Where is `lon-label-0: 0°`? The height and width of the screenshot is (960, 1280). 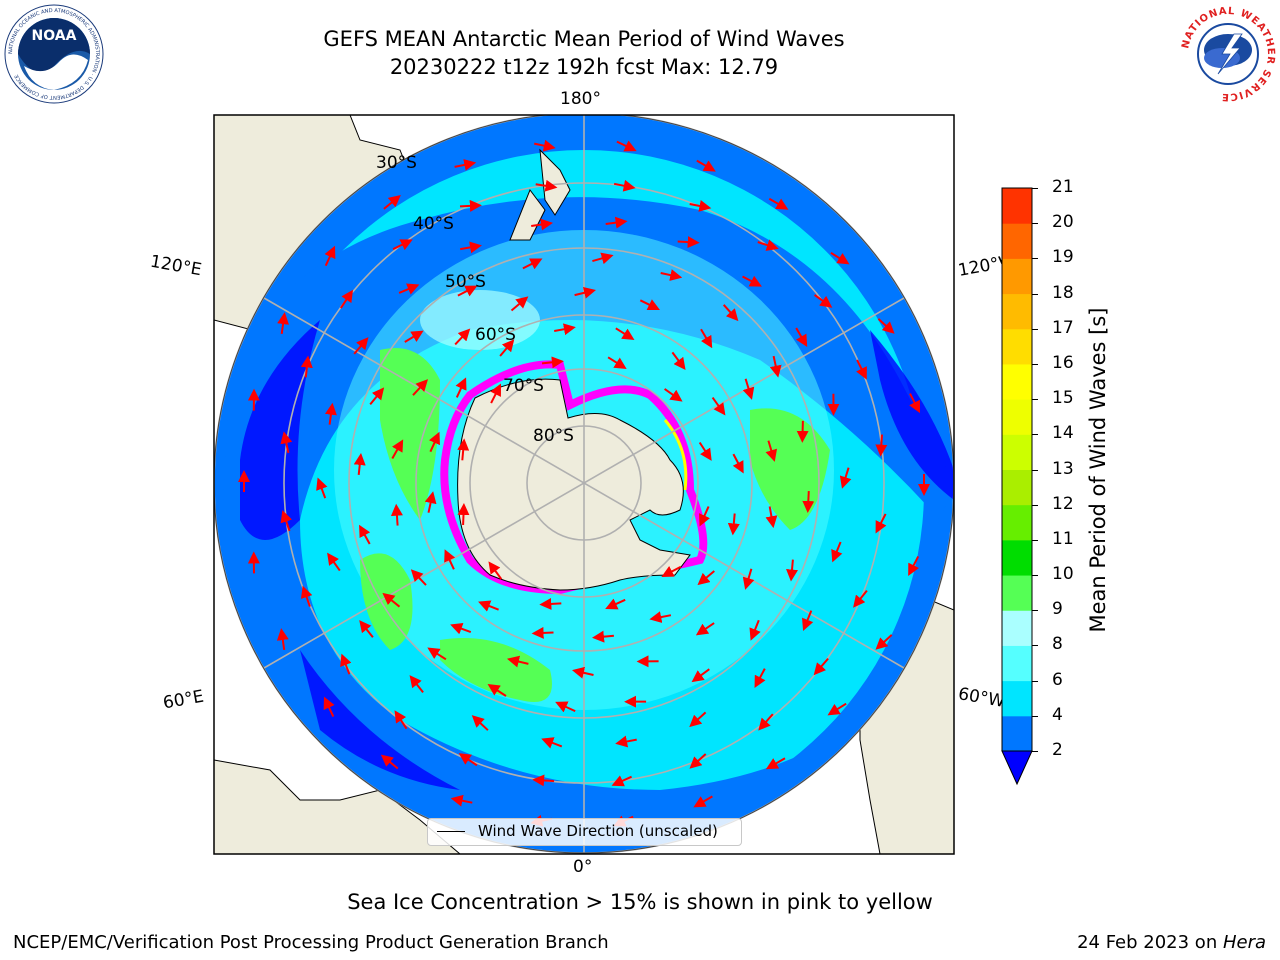 lon-label-0: 0° is located at coordinates (583, 867).